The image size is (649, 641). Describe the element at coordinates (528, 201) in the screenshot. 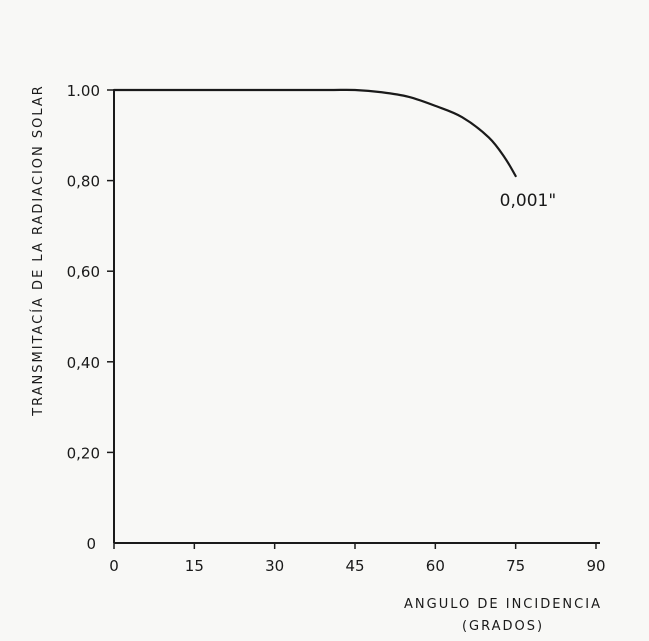

I see `curve-annotation: 0,001"` at that location.